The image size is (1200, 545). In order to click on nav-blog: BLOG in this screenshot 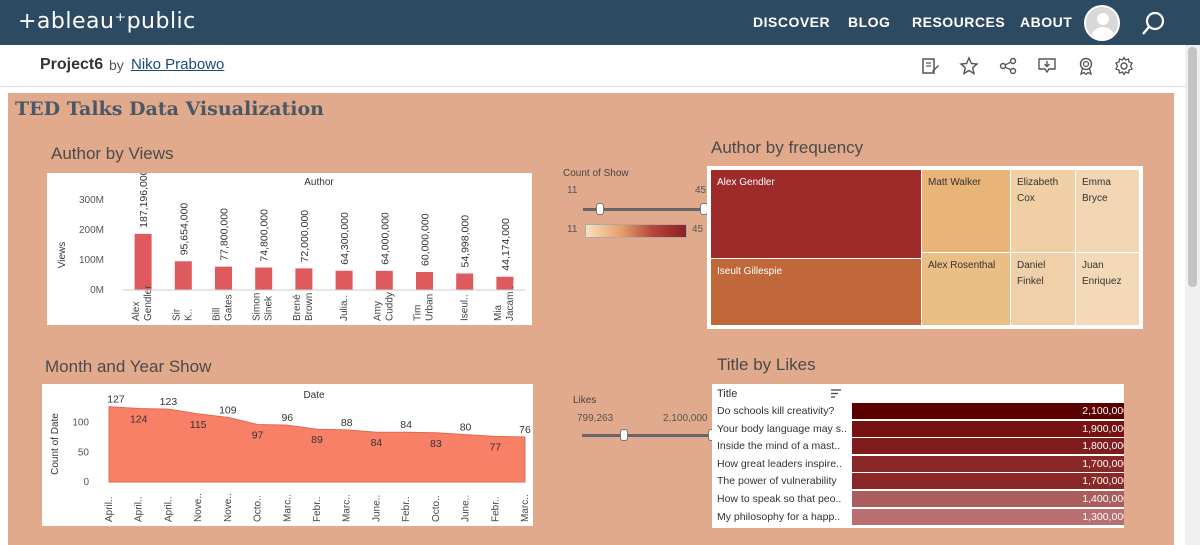, I will do `click(869, 22)`.